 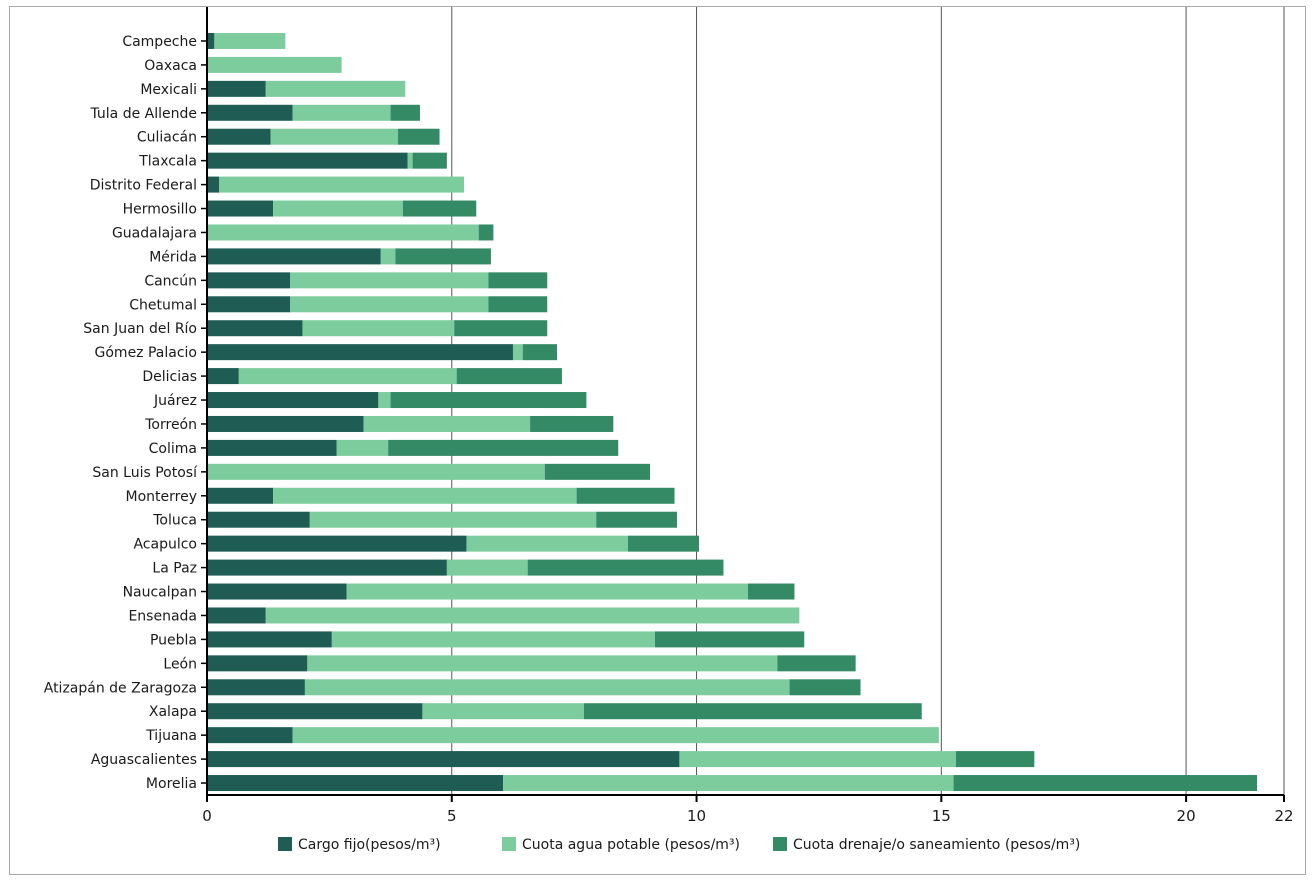 I want to click on category-label-10: Cancún, so click(x=170, y=281).